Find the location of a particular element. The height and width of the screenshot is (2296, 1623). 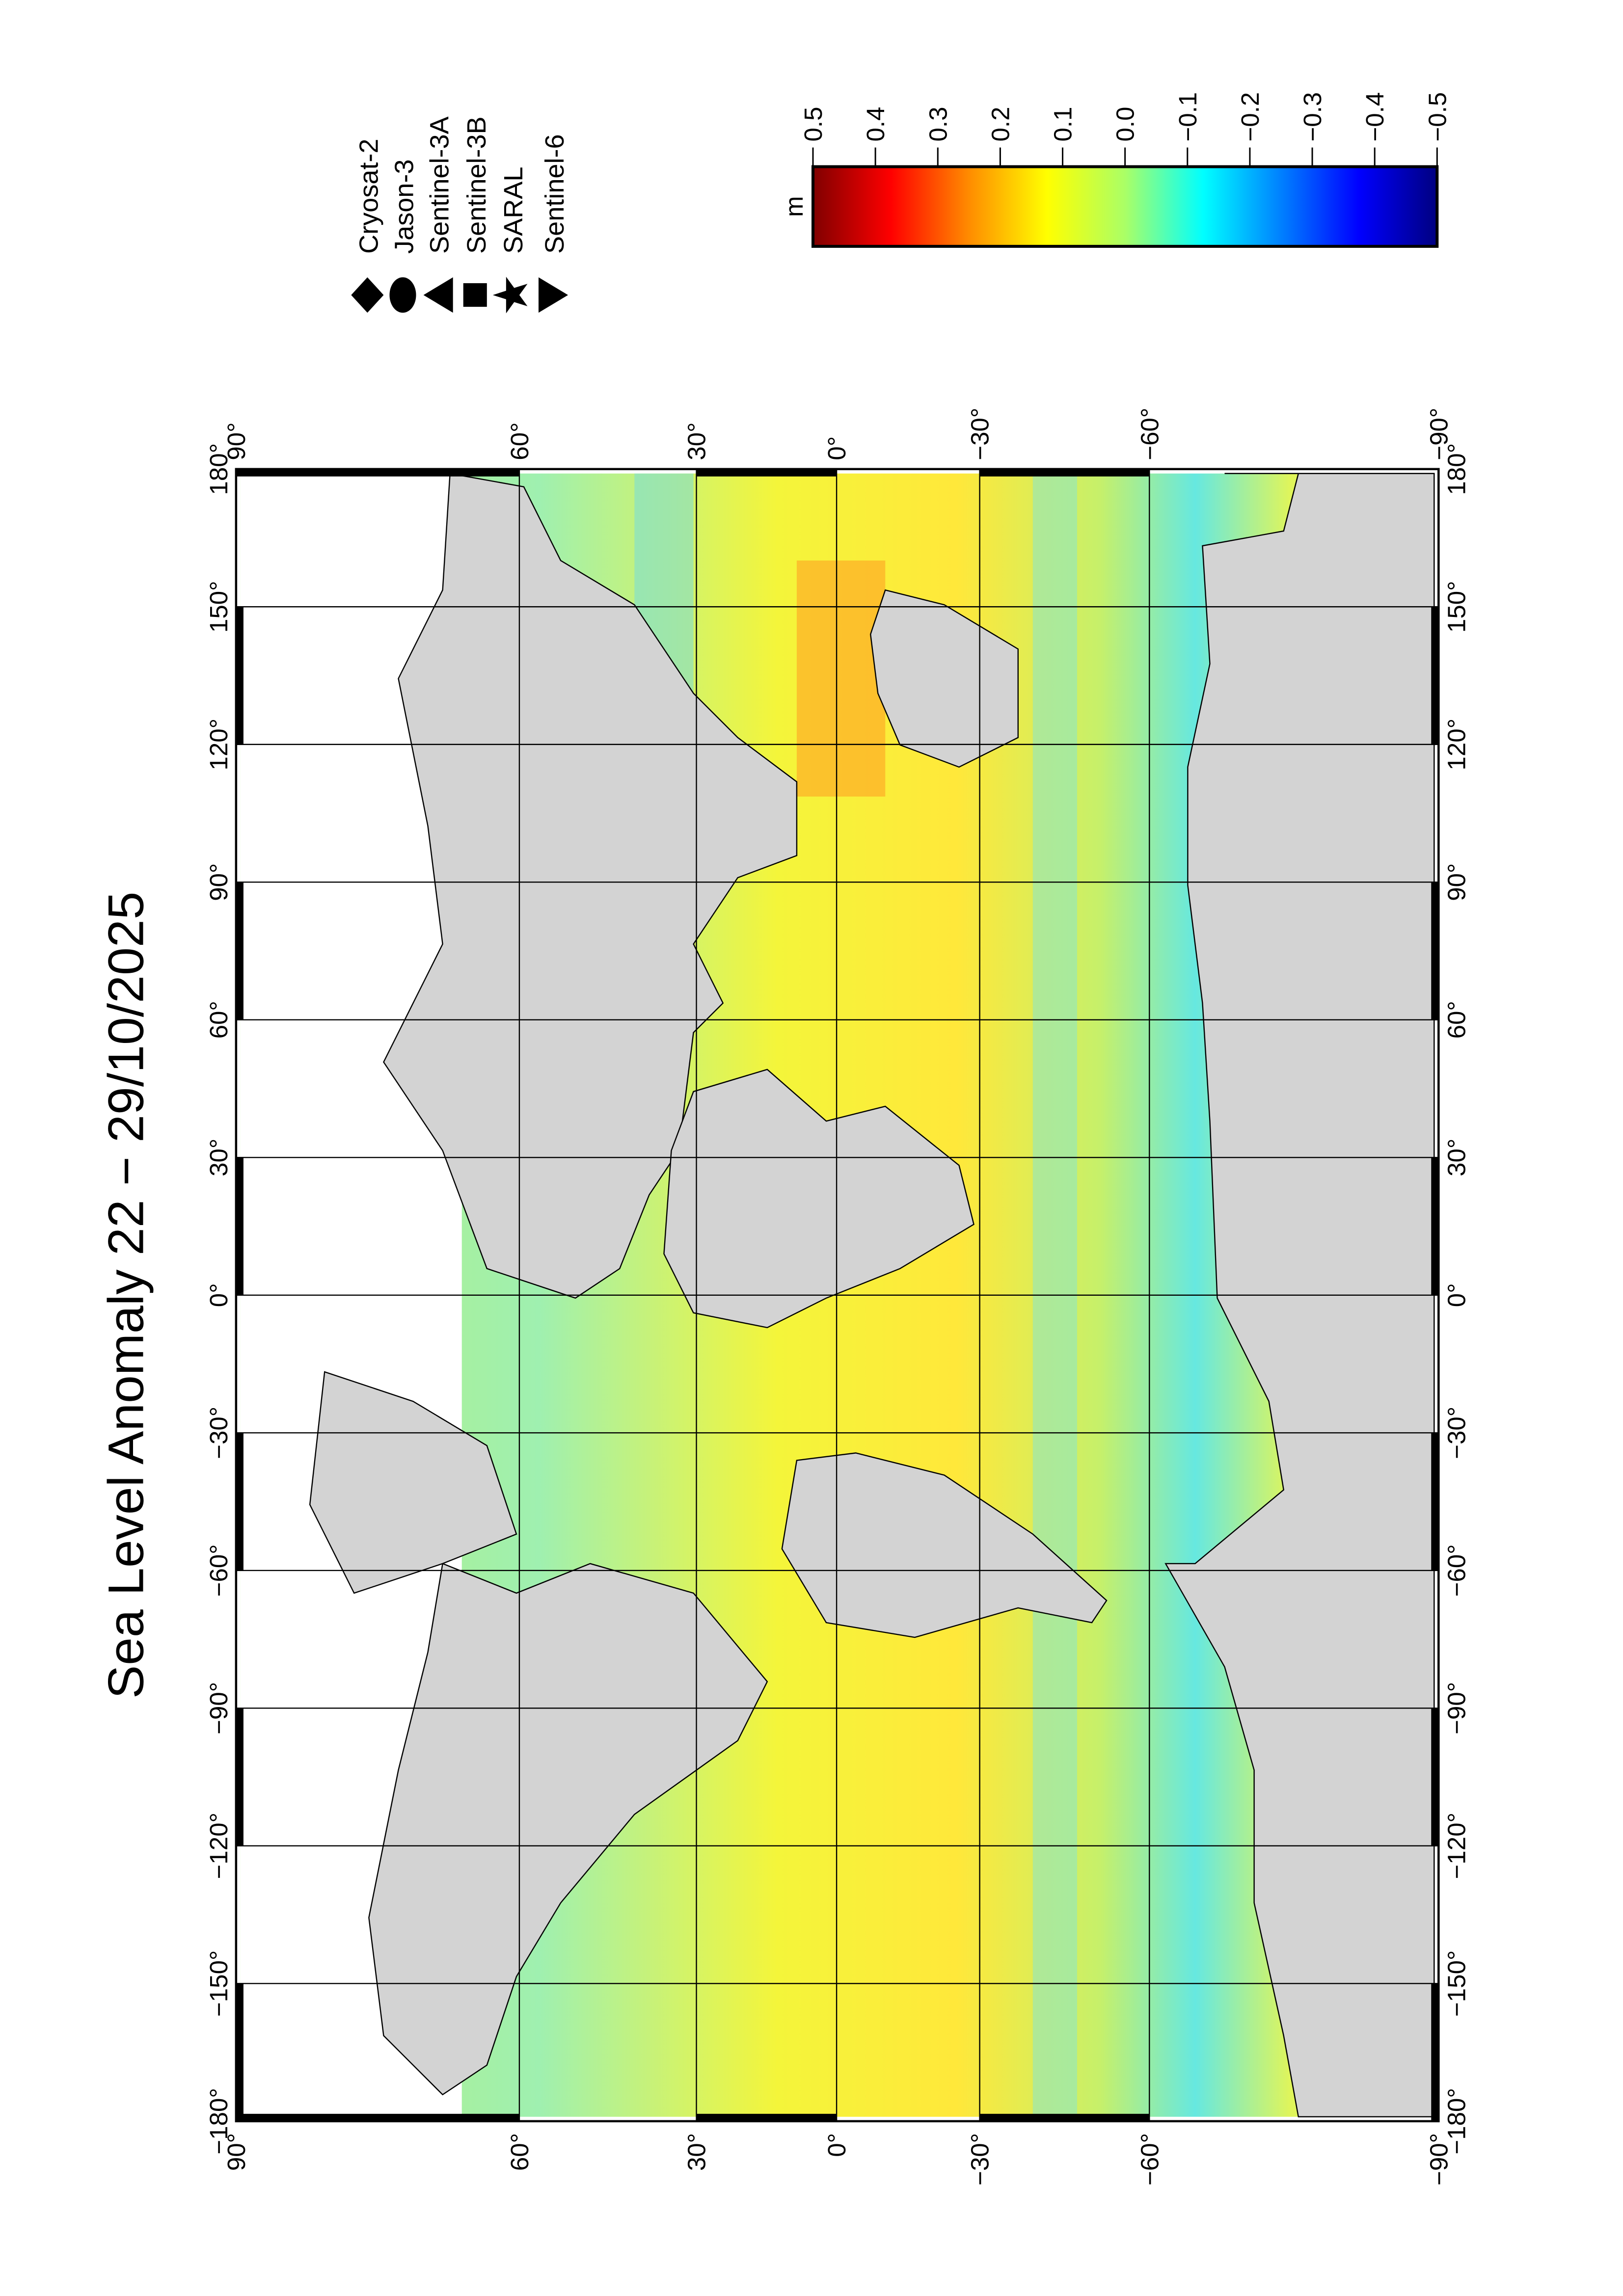

colorbar-tick-label: −0.2 is located at coordinates (1250, 117).